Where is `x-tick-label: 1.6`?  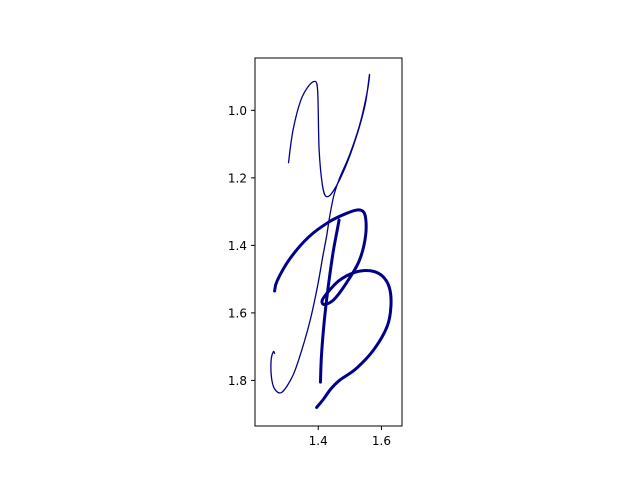
x-tick-label: 1.6 is located at coordinates (381, 441).